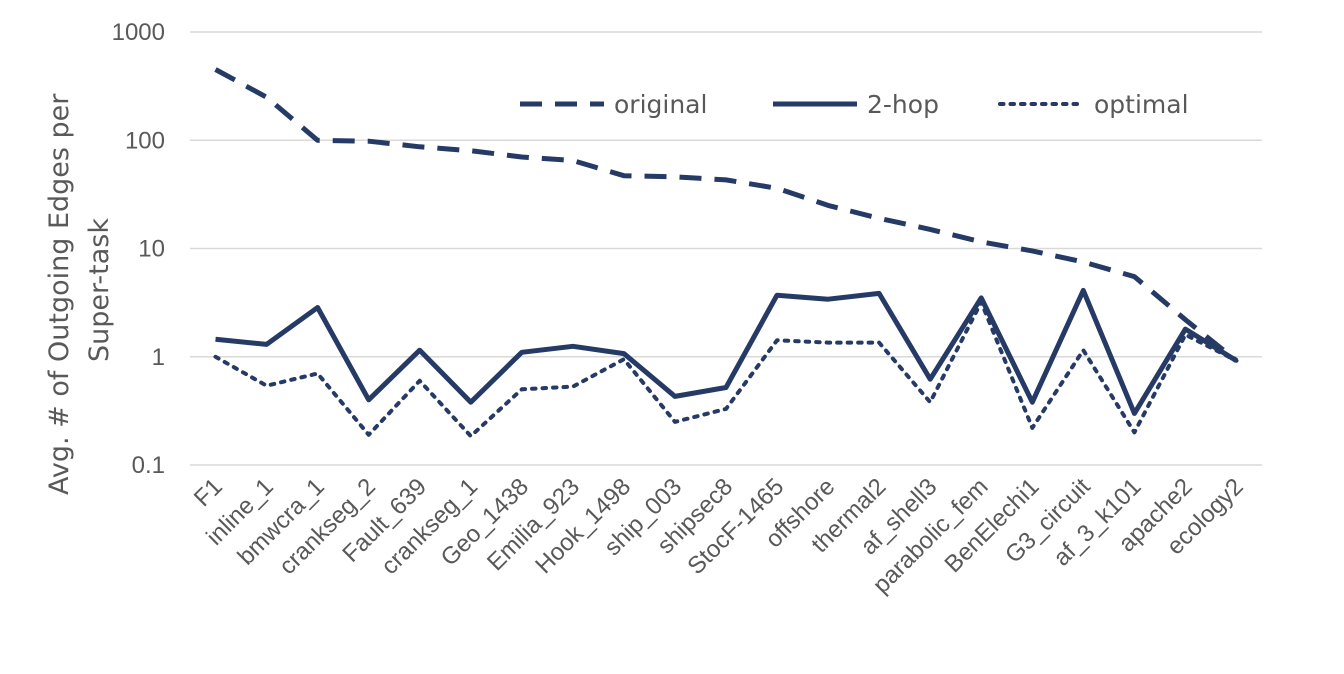  I want to click on y-tick-label: 1000, so click(138, 32).